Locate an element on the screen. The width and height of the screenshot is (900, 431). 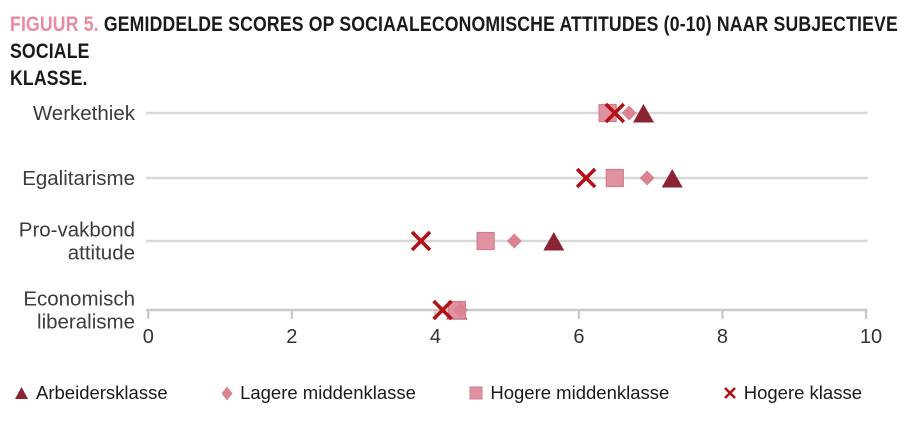
square-icon is located at coordinates (476, 393).